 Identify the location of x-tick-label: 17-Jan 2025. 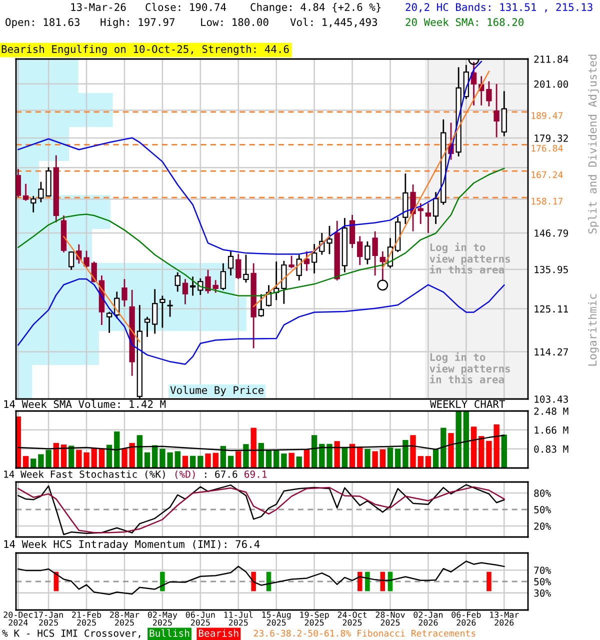
(48, 619).